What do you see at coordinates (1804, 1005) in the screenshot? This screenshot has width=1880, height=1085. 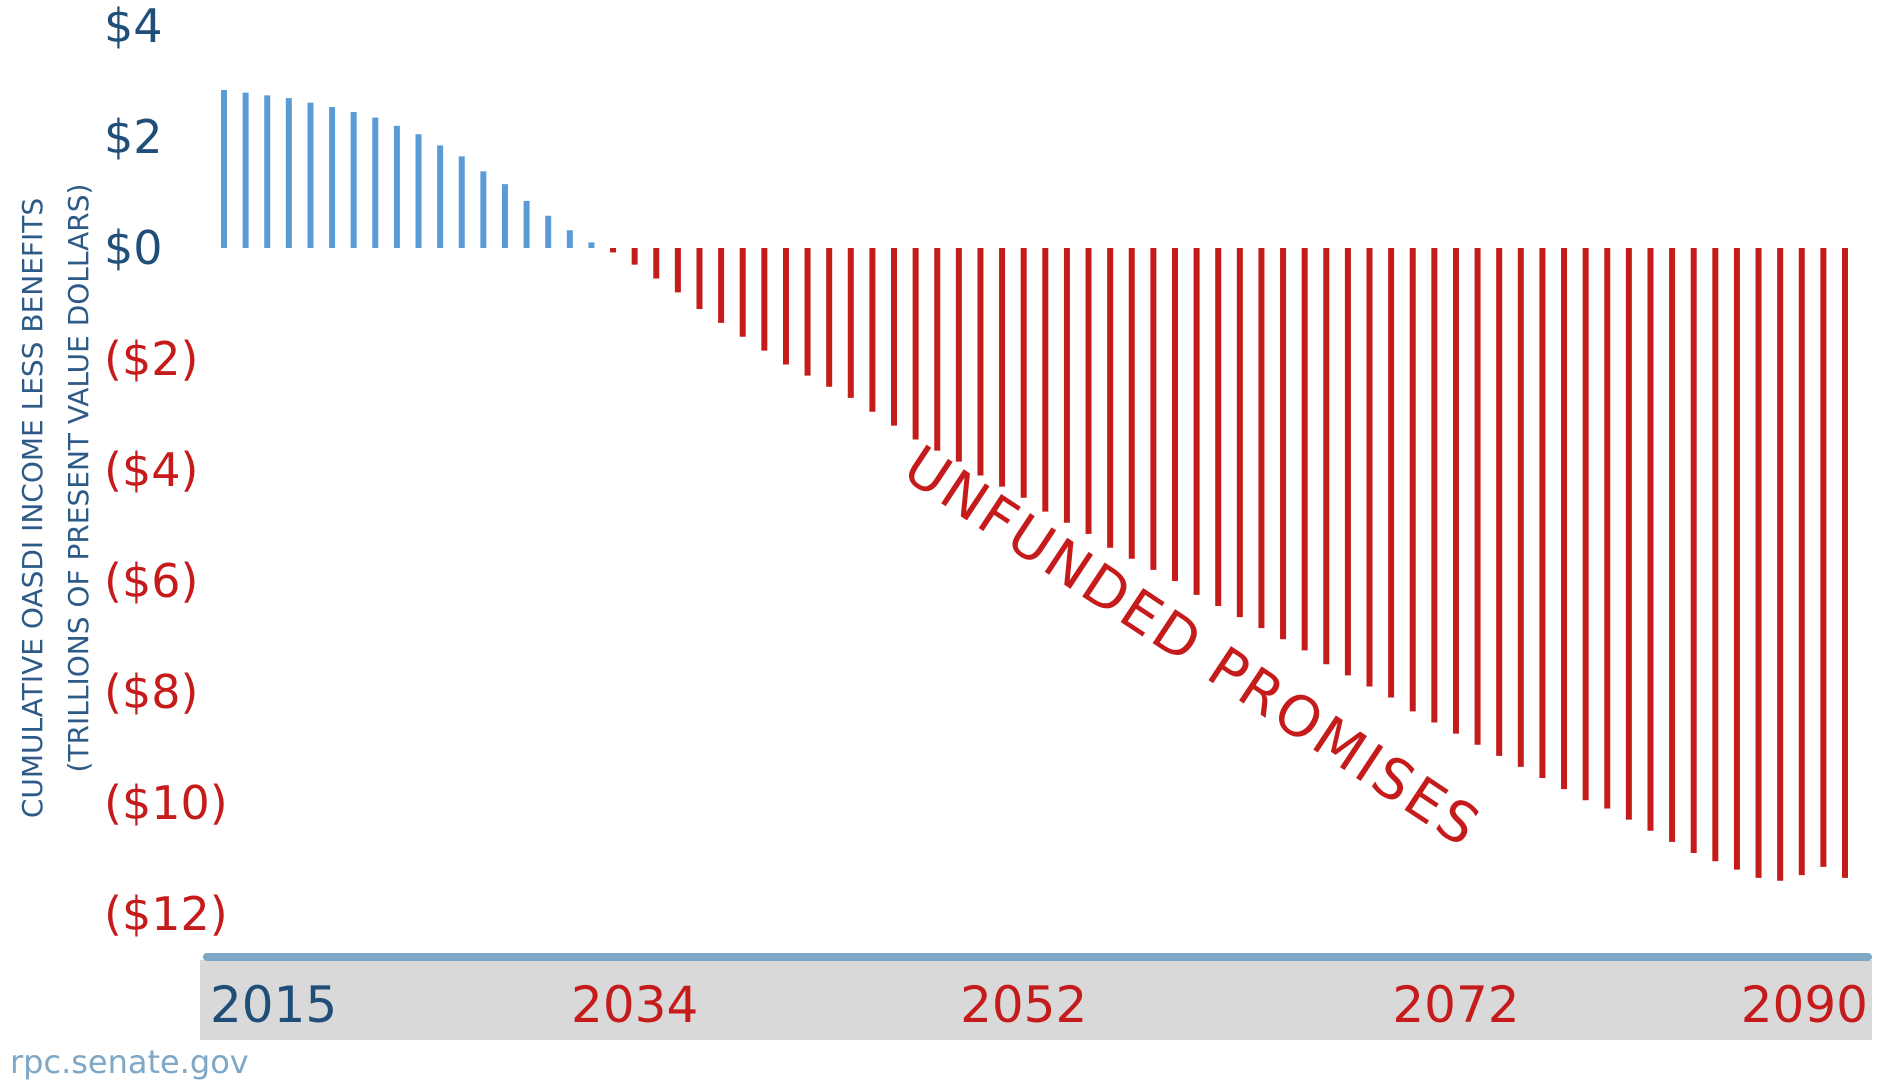 I see `x-tick-label: 2090` at bounding box center [1804, 1005].